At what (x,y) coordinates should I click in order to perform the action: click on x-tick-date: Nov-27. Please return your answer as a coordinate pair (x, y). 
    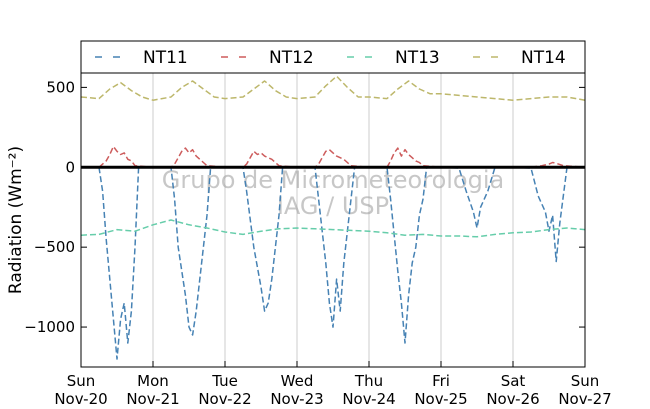
    Looking at the image, I should click on (584, 399).